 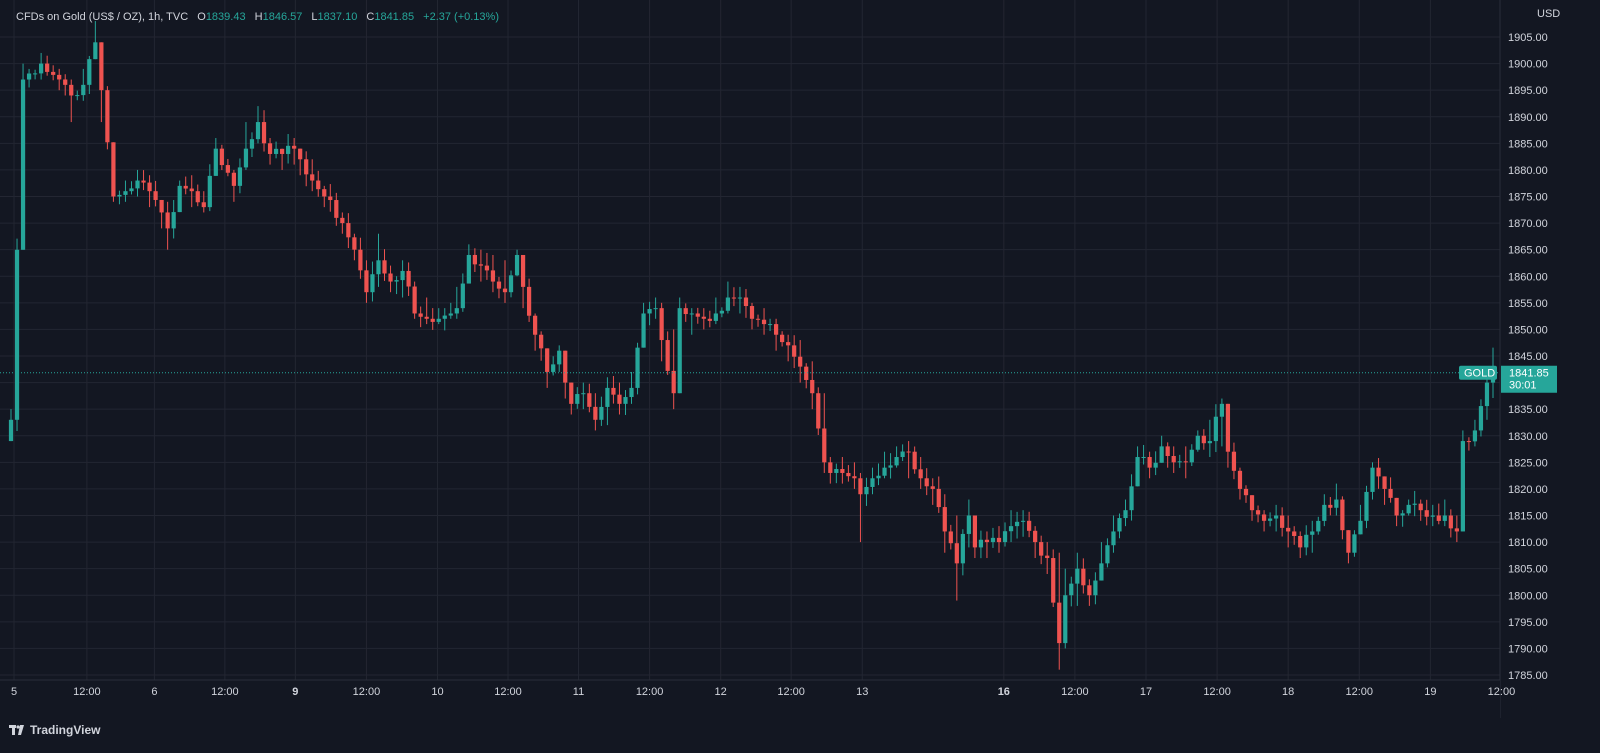 What do you see at coordinates (1528, 649) in the screenshot?
I see `price-tick-label: 1790.00` at bounding box center [1528, 649].